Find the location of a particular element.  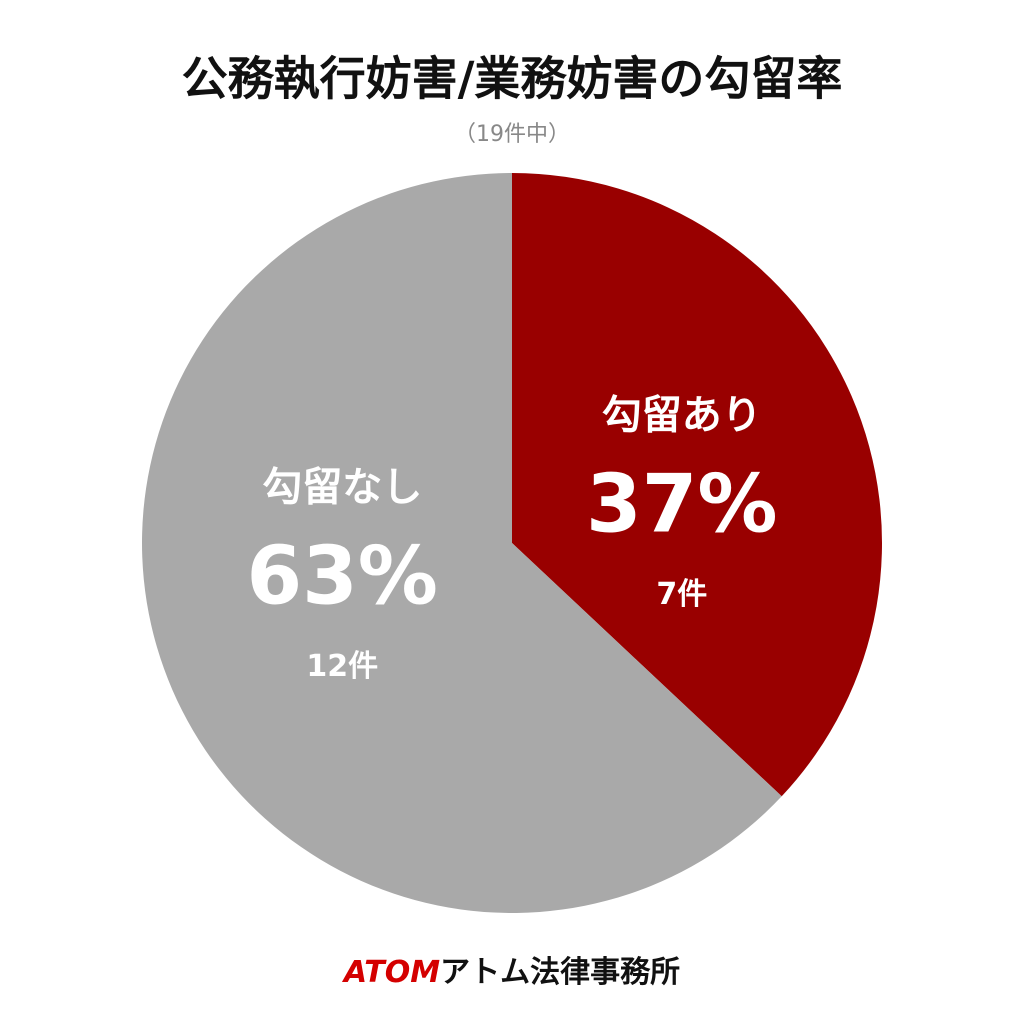

chart-title: 公務執行妨害/業務妨害の勾留率 is located at coordinates (512, 79).